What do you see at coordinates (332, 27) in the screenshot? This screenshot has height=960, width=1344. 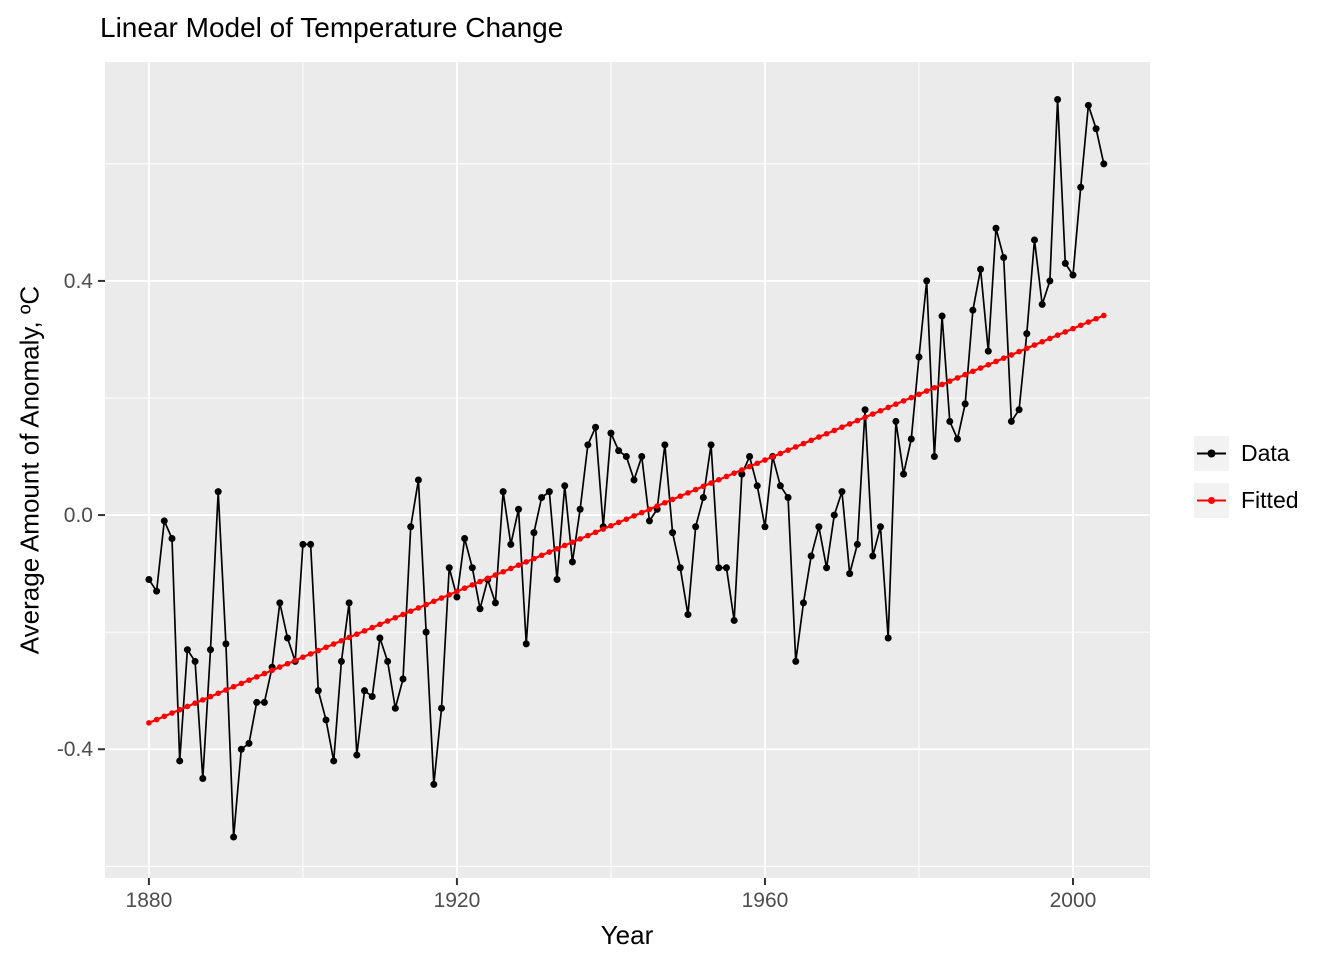 I see `chart-title: Linear Model of Temperature Change` at bounding box center [332, 27].